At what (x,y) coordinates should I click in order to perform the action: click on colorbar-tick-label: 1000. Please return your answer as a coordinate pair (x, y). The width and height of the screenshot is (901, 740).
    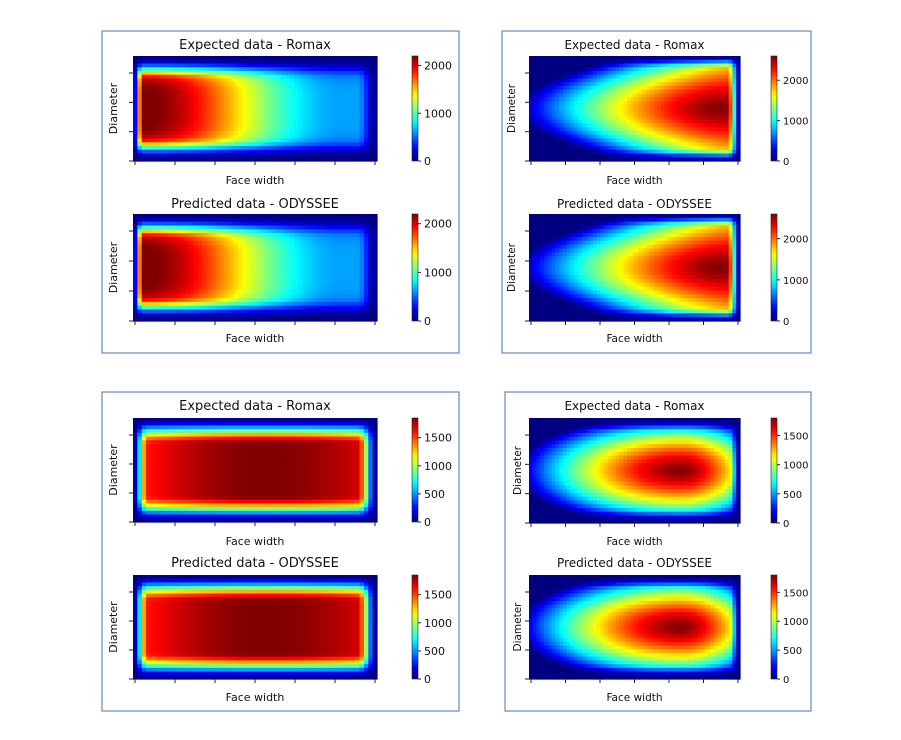
    Looking at the image, I should click on (438, 272).